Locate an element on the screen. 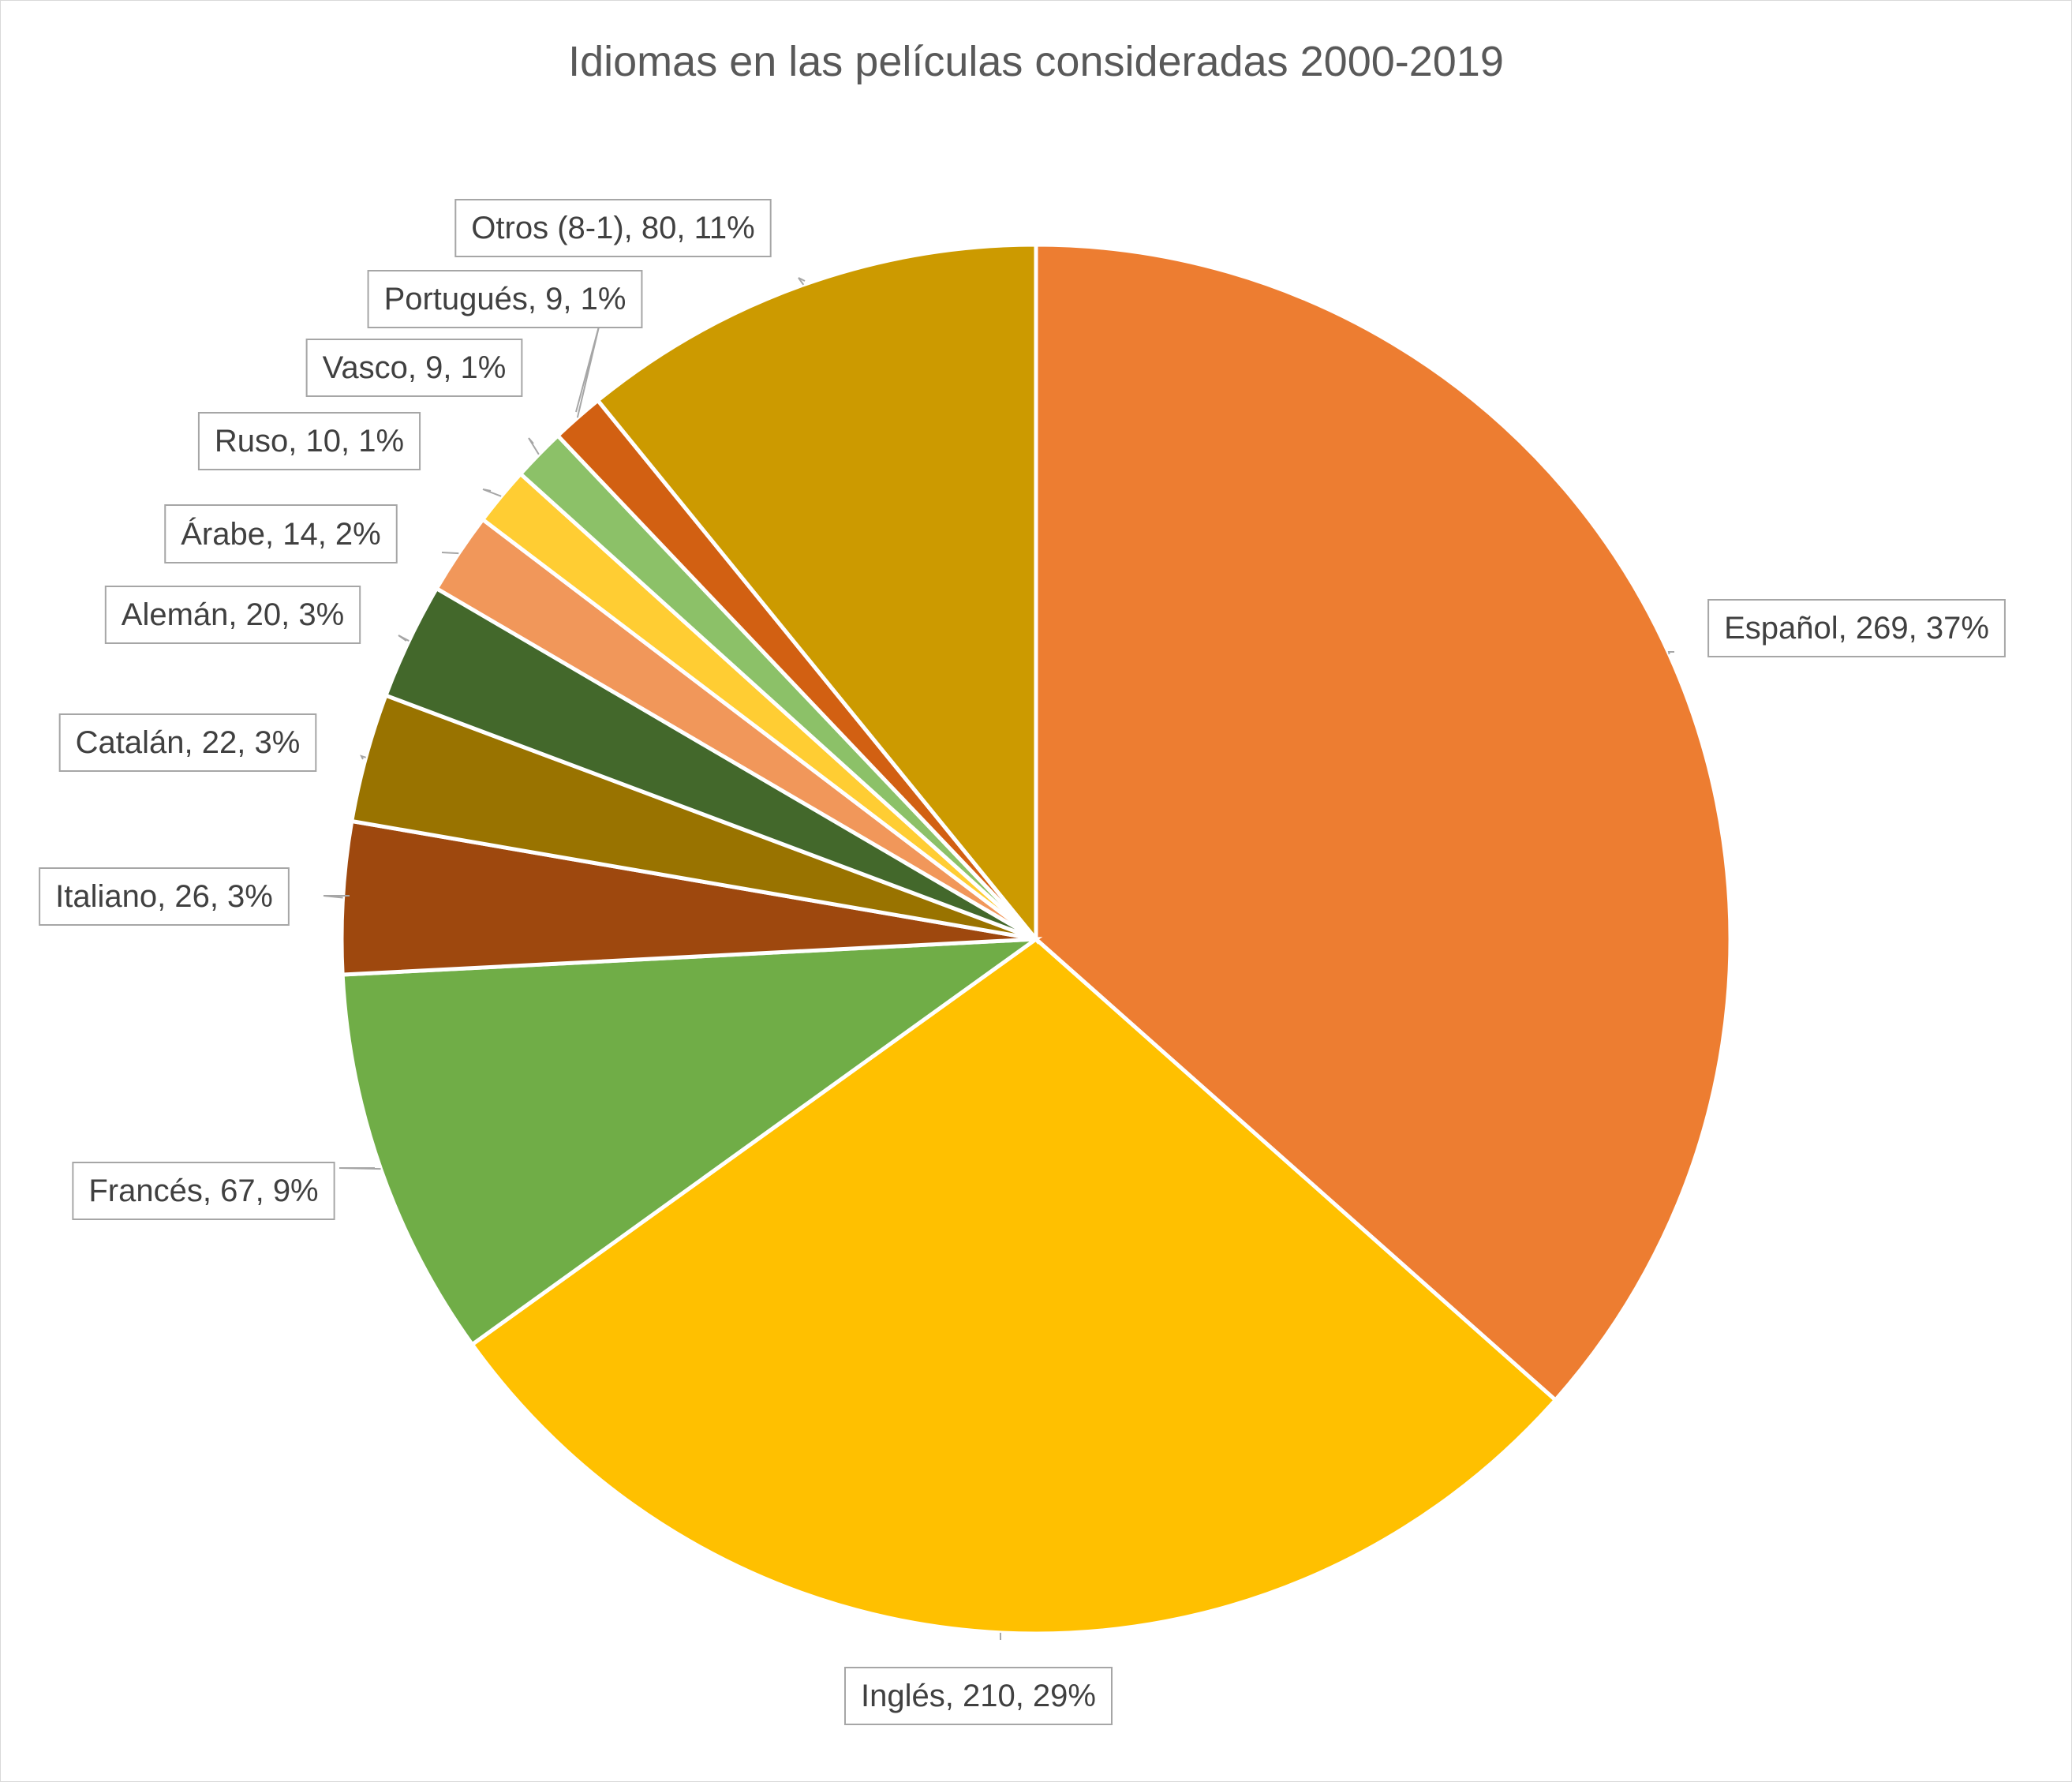 This screenshot has width=2072, height=1782. data-label: Otros (8-1), 80, 11% is located at coordinates (613, 228).